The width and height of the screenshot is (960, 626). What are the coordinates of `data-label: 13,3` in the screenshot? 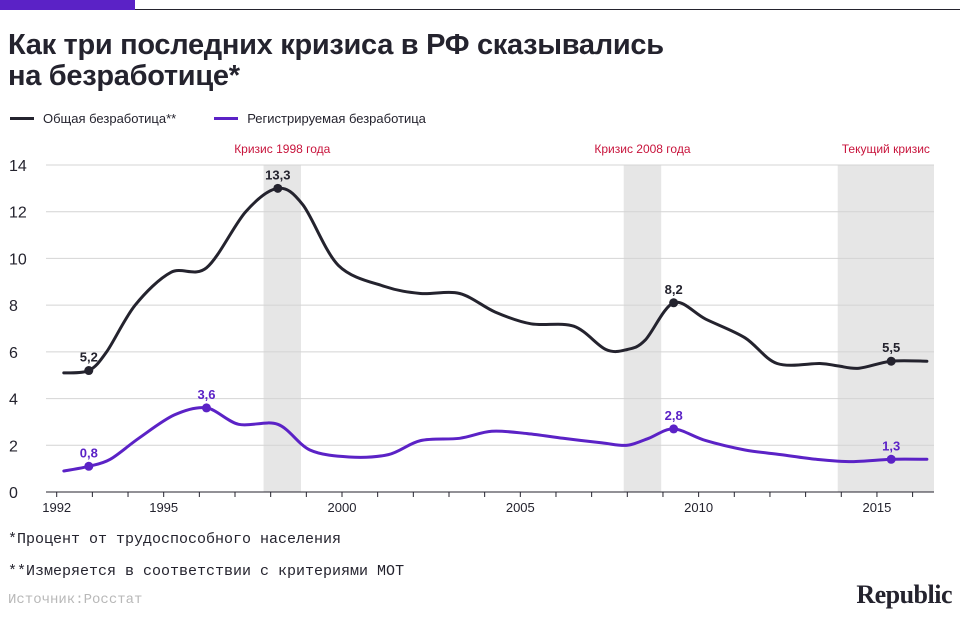 It's located at (277, 174).